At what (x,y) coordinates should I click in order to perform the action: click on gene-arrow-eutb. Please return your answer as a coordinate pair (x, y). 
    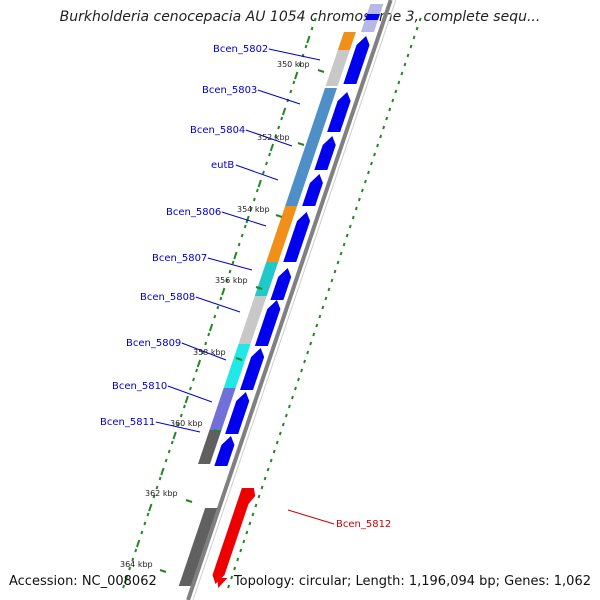
    Looking at the image, I should click on (312, 190).